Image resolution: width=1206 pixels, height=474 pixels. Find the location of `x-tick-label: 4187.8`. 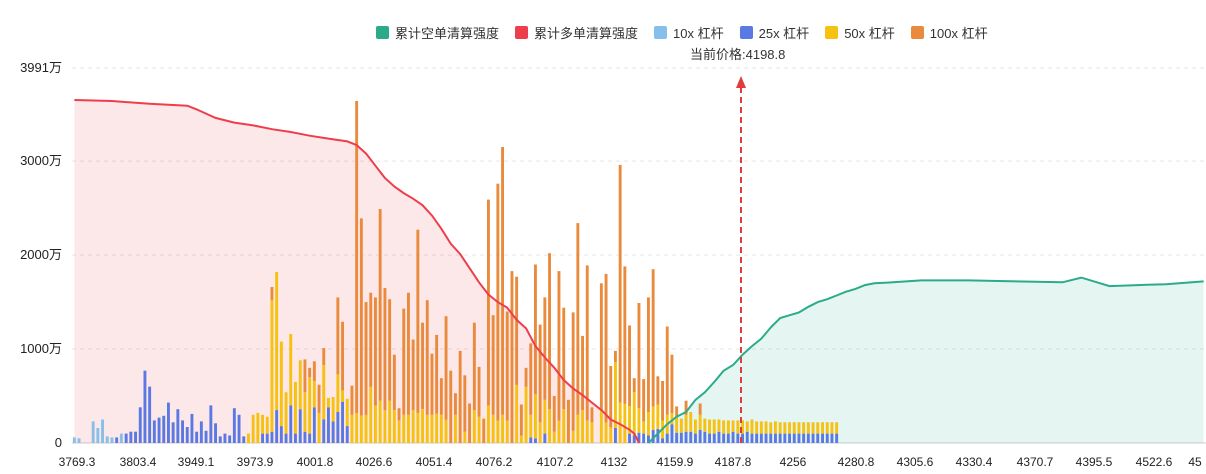

x-tick-label: 4187.8 is located at coordinates (733, 462).